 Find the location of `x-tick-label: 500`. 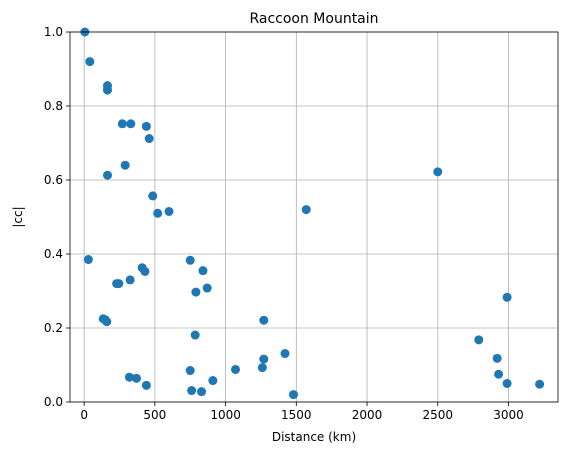

x-tick-label: 500 is located at coordinates (154, 415).